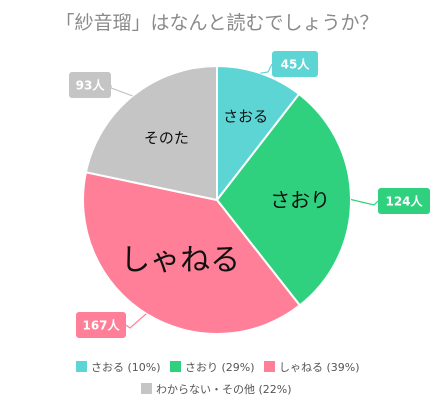  I want to click on value-label: 45人, so click(296, 64).